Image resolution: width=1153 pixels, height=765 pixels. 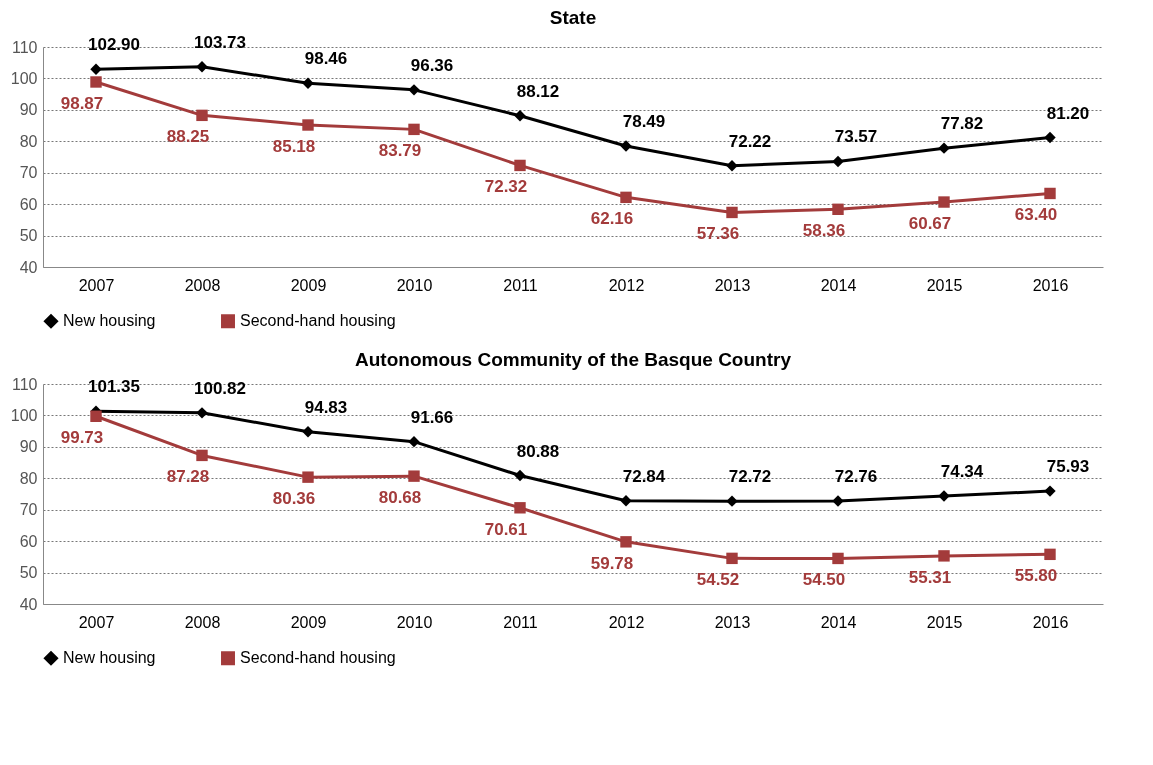 I want to click on data-label: 59.78, so click(x=612, y=563).